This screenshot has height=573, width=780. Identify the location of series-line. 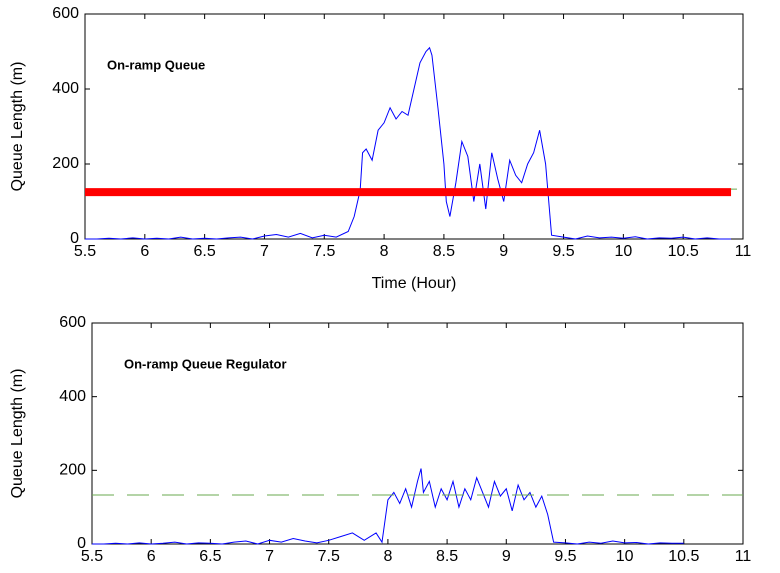
(388, 506).